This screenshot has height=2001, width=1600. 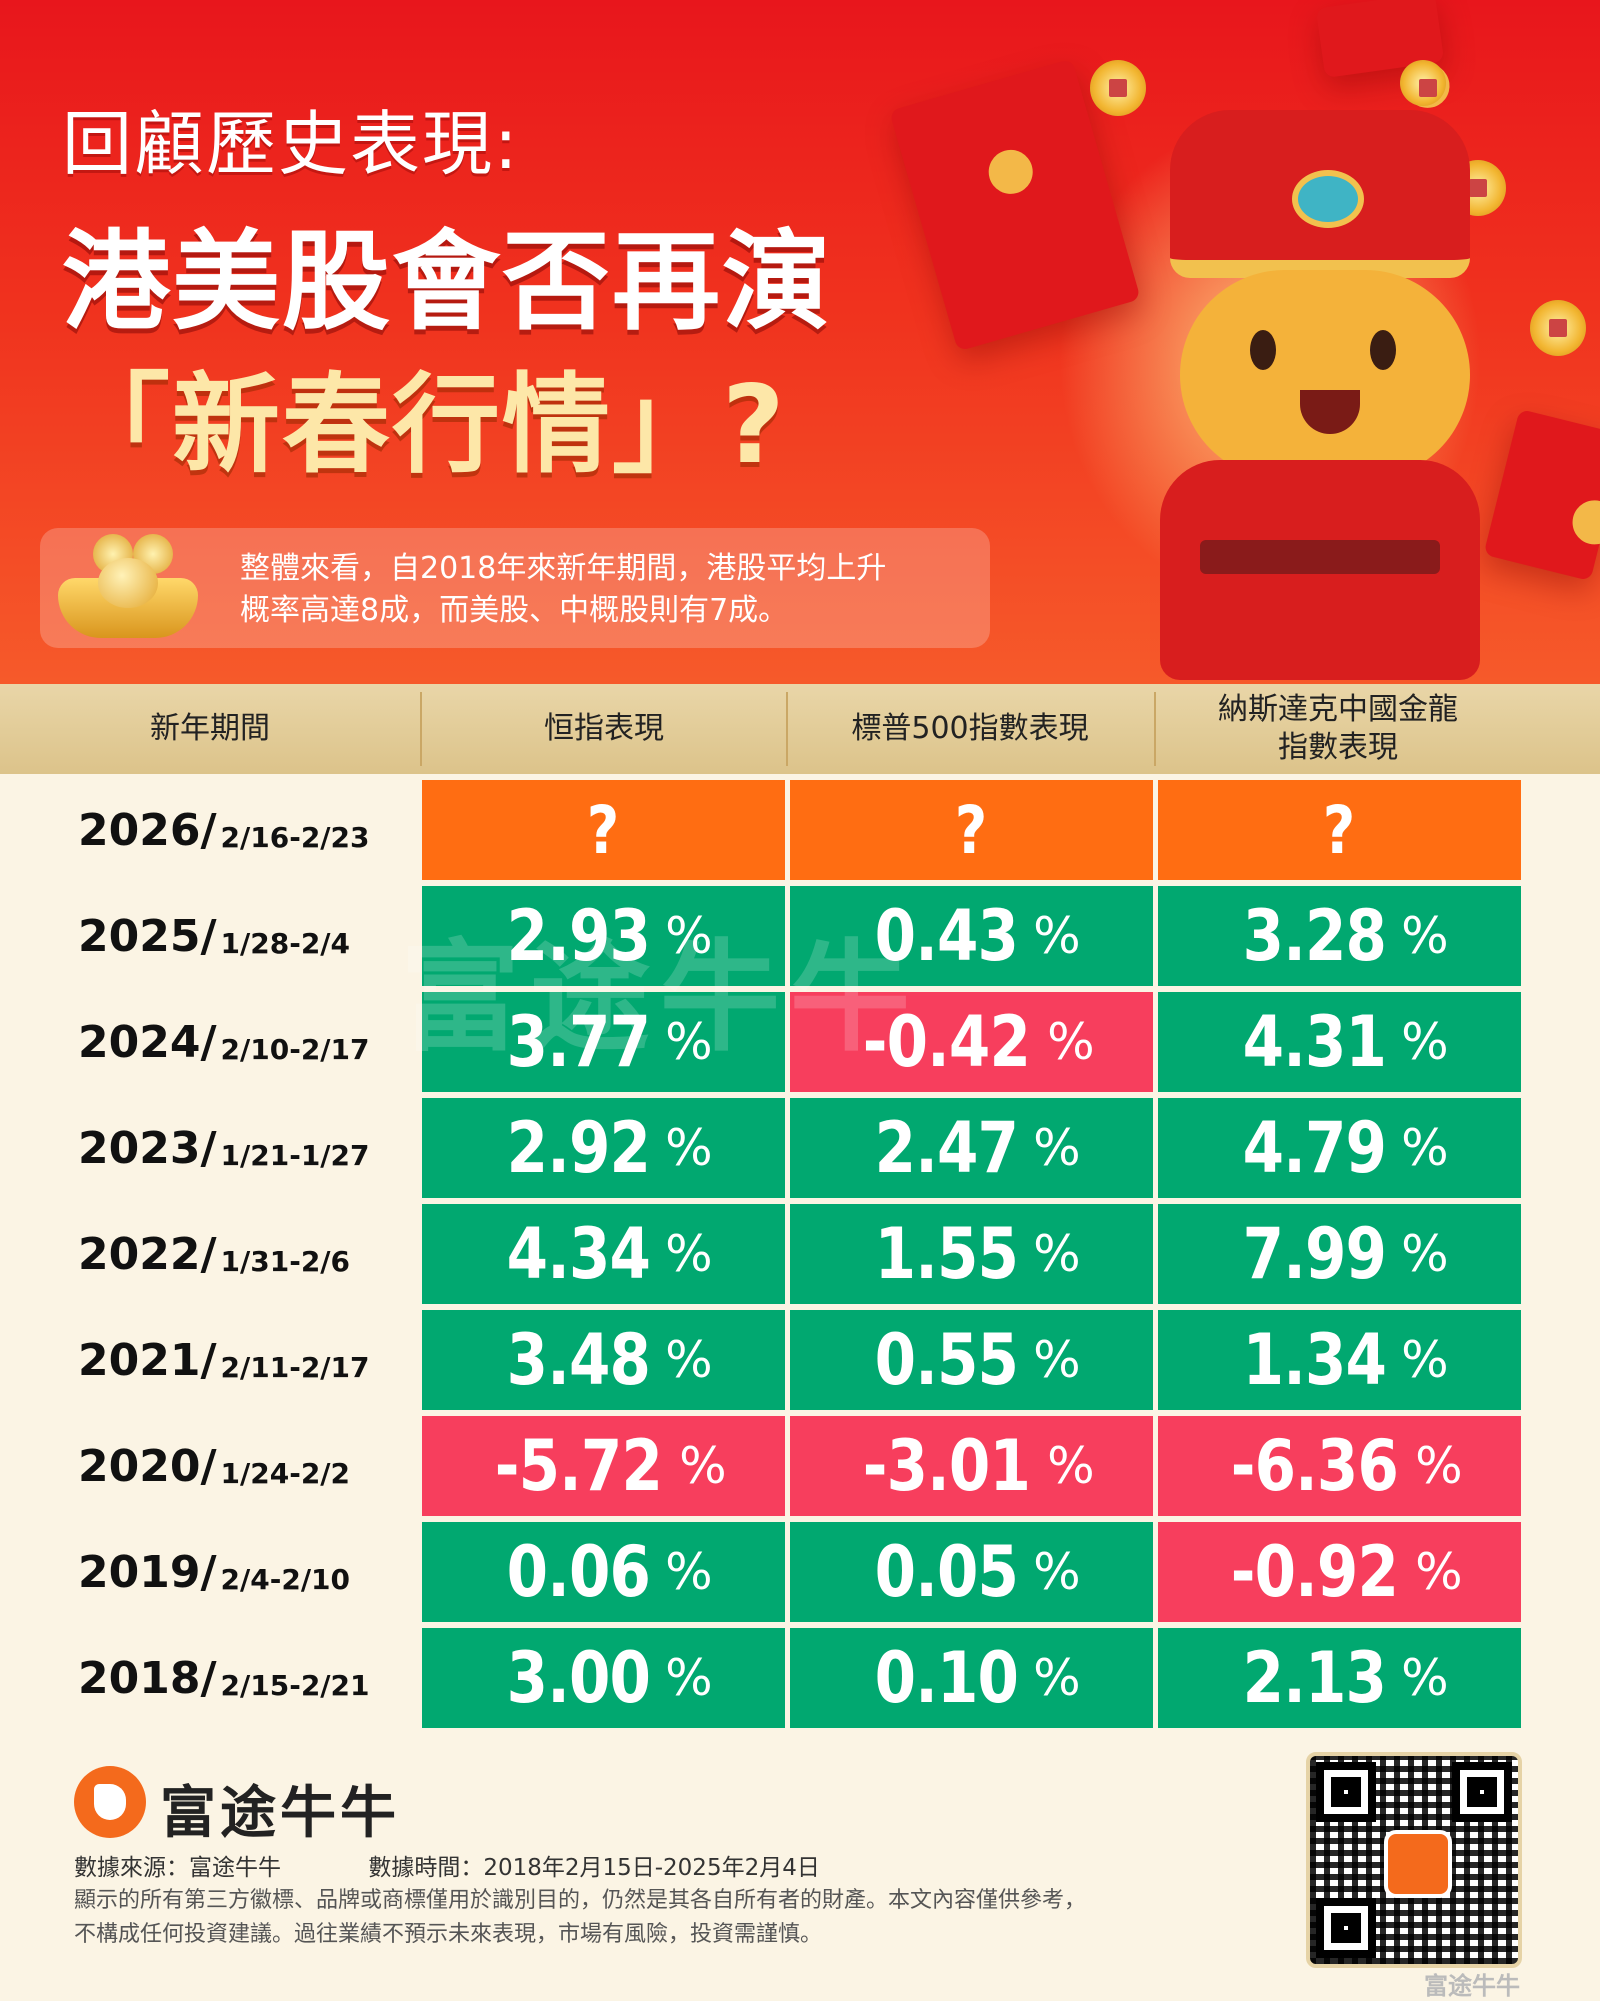 I want to click on cell-value: -6.36, so click(x=1315, y=1466).